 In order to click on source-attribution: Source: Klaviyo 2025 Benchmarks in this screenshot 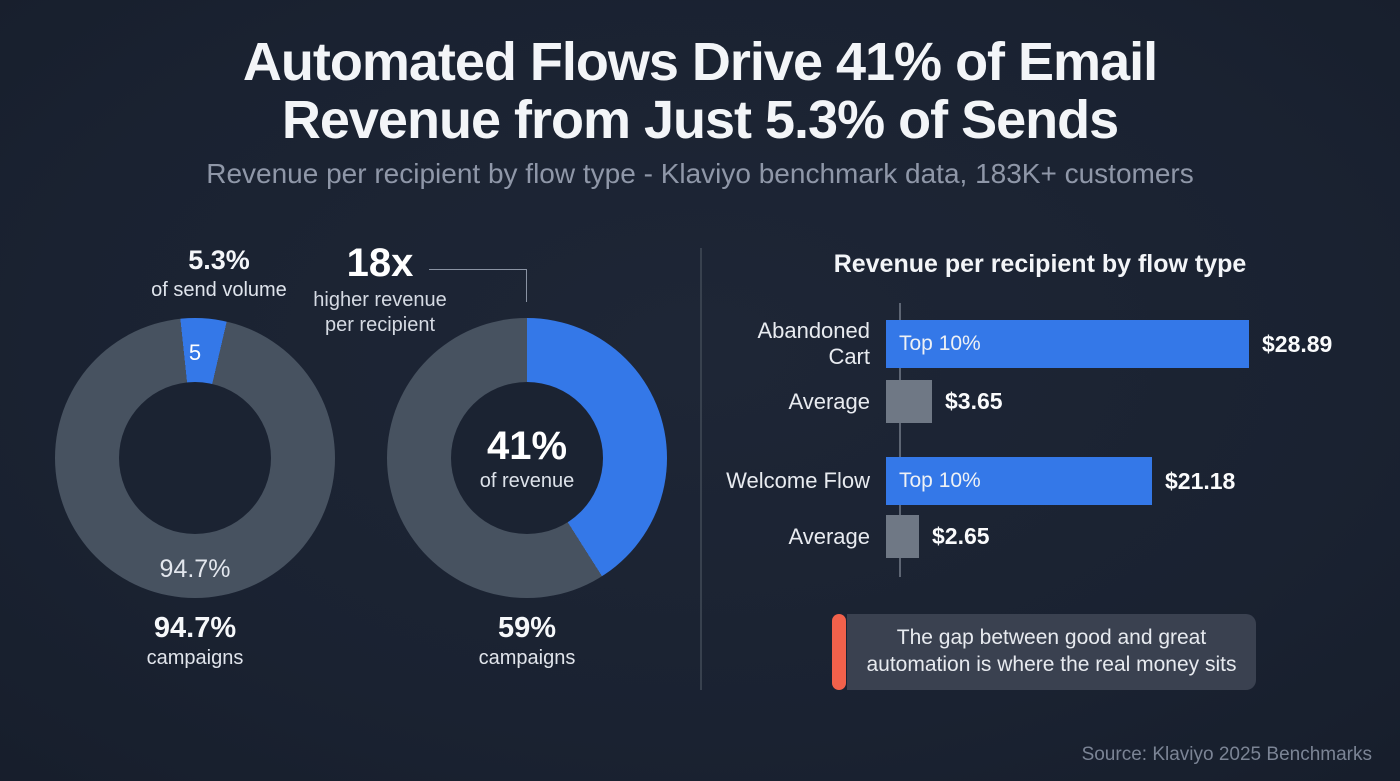, I will do `click(1226, 754)`.